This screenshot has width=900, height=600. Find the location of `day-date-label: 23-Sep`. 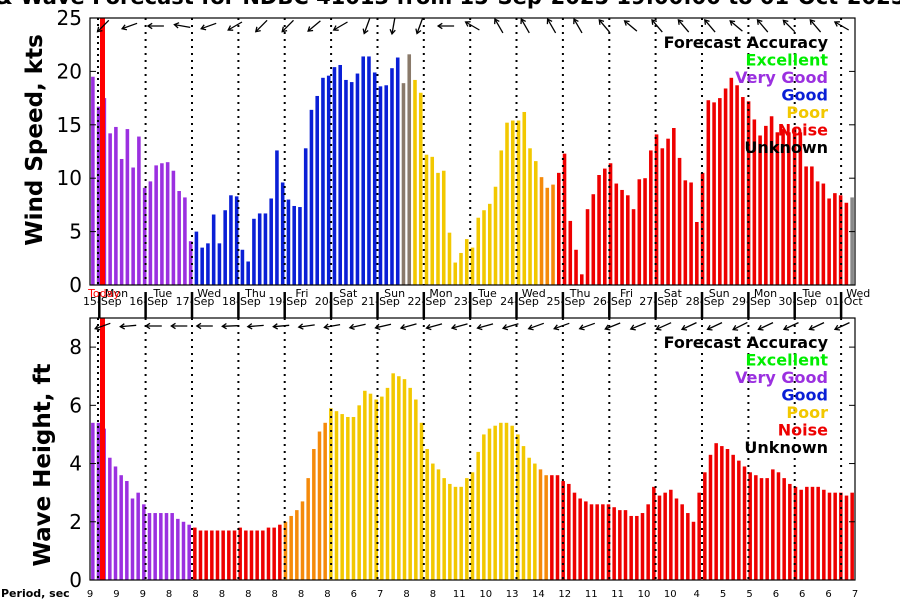

day-date-label: 23-Sep is located at coordinates (473, 301).